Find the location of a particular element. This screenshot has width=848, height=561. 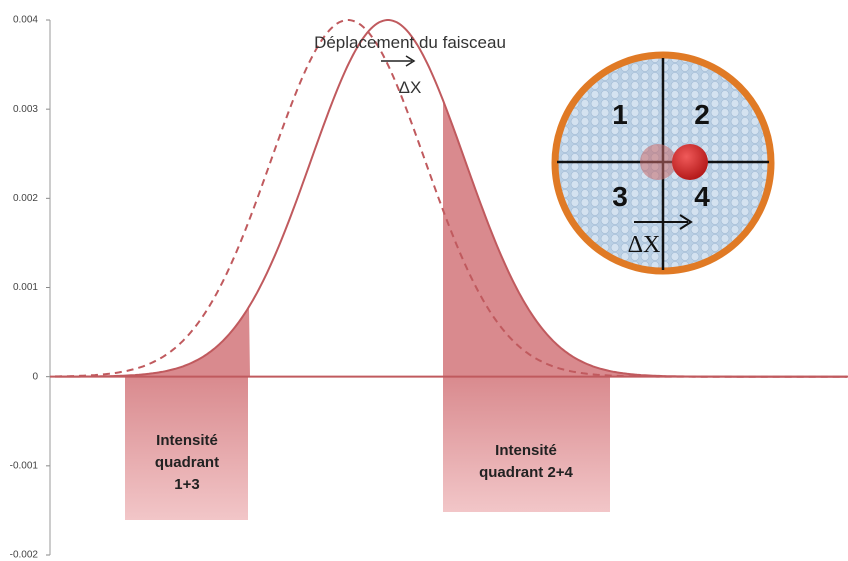

beam-before is located at coordinates (658, 162).